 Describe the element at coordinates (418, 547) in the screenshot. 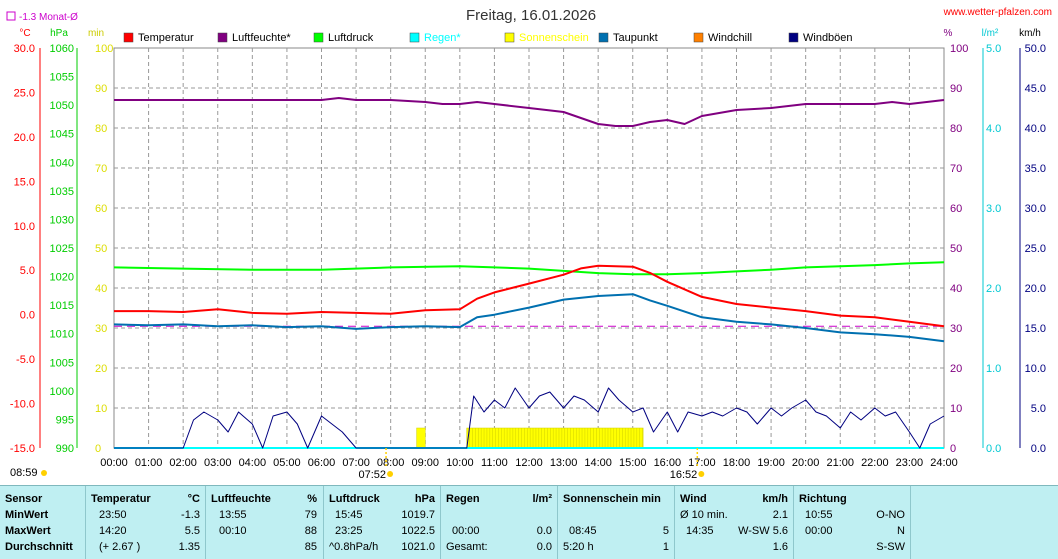

I see `cell-value: 1021.0` at that location.